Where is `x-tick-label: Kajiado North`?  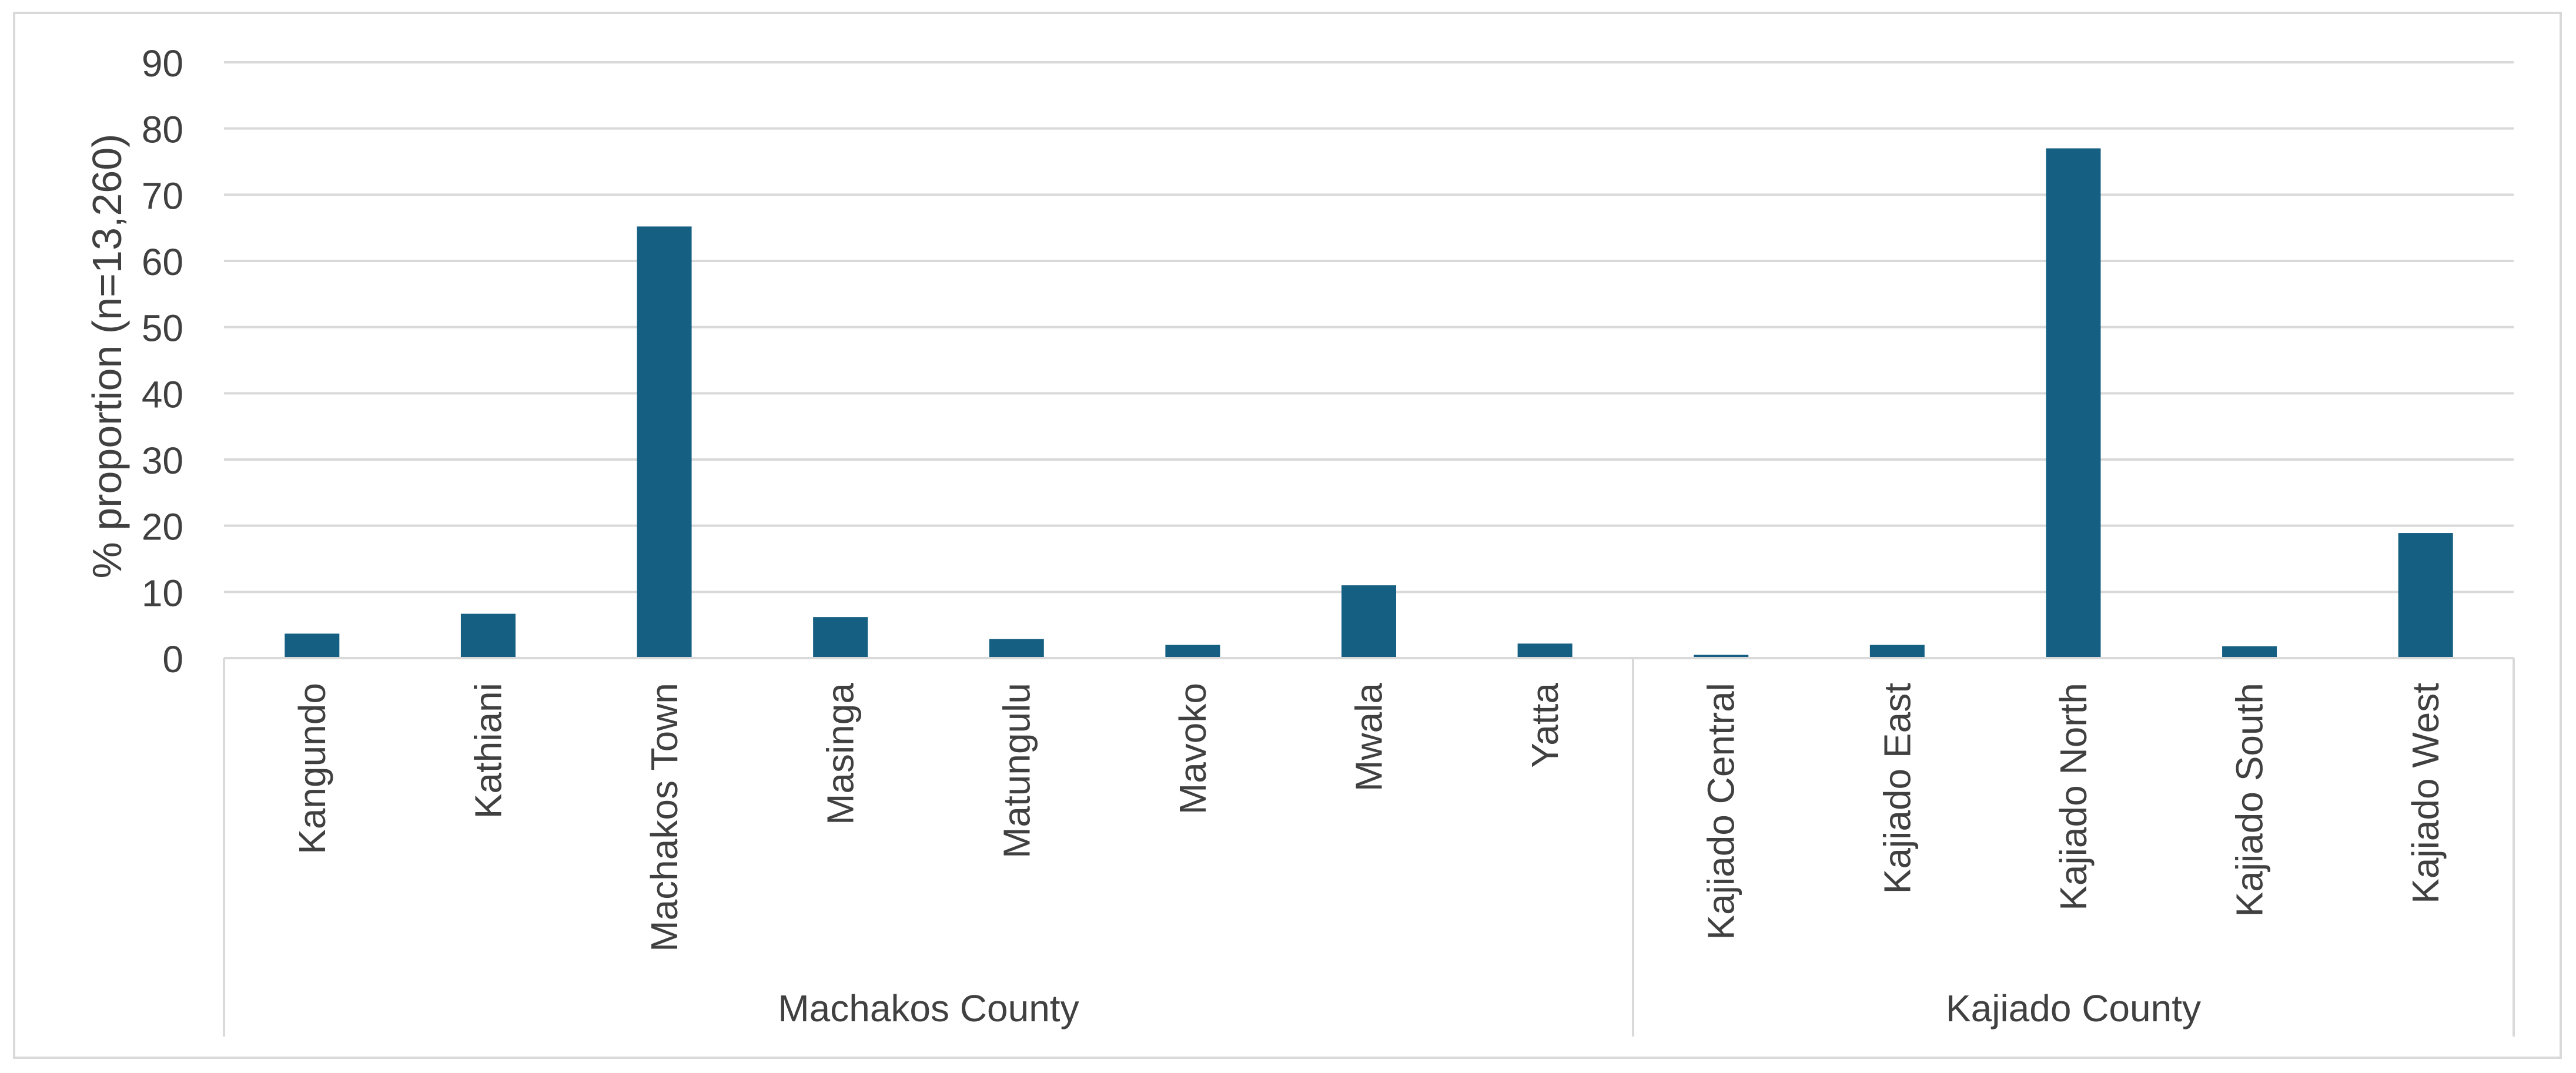 x-tick-label: Kajiado North is located at coordinates (2073, 797).